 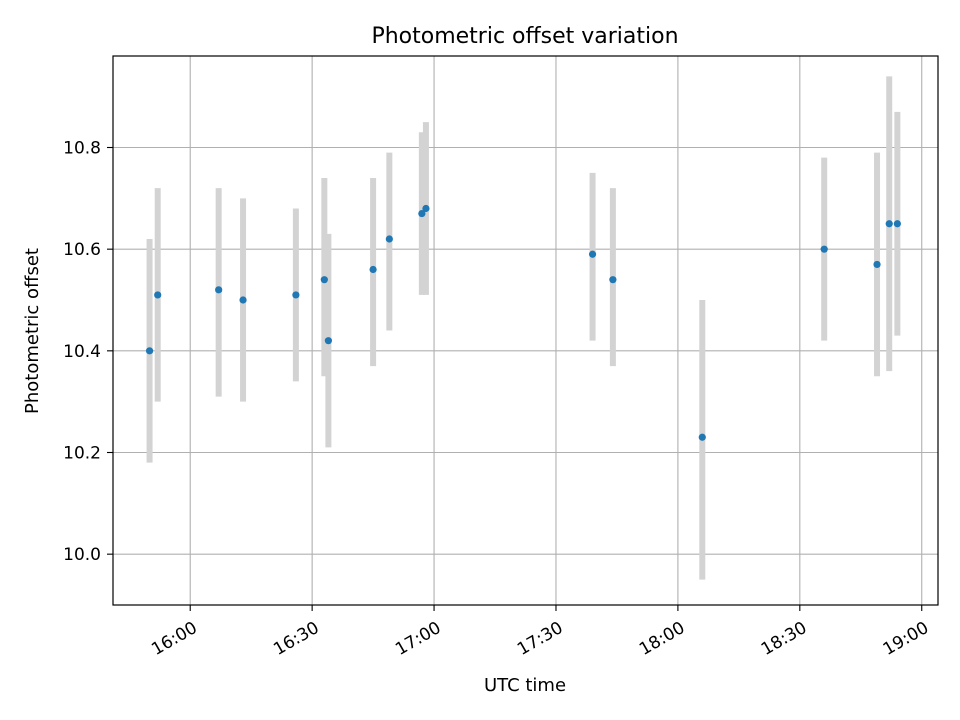 What do you see at coordinates (525, 685) in the screenshot?
I see `x-axis-label: UTC time` at bounding box center [525, 685].